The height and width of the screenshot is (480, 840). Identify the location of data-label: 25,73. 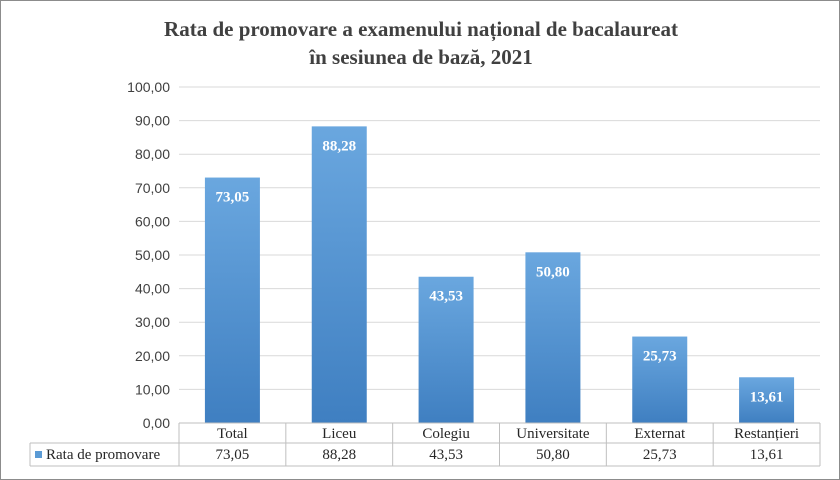
(660, 357).